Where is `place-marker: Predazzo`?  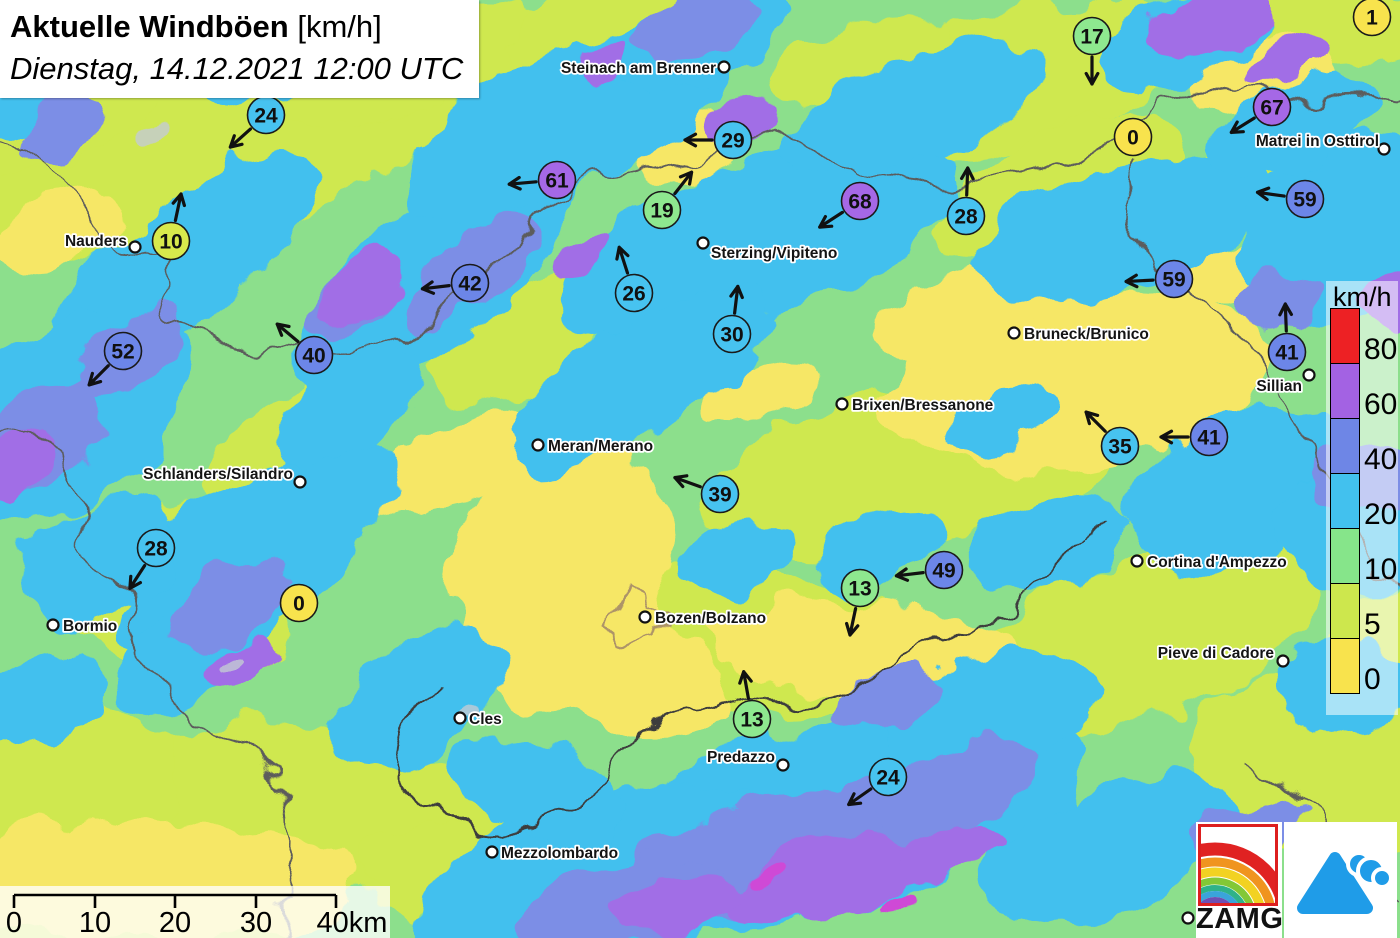 place-marker: Predazzo is located at coordinates (747, 759).